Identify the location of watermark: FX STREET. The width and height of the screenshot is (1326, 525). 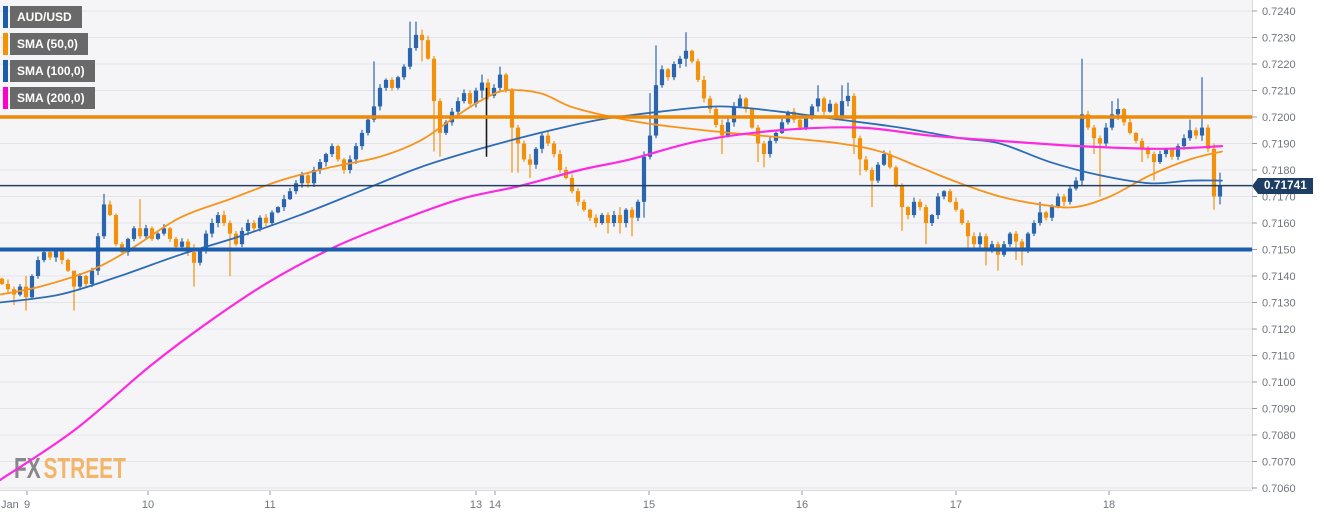
(70, 469).